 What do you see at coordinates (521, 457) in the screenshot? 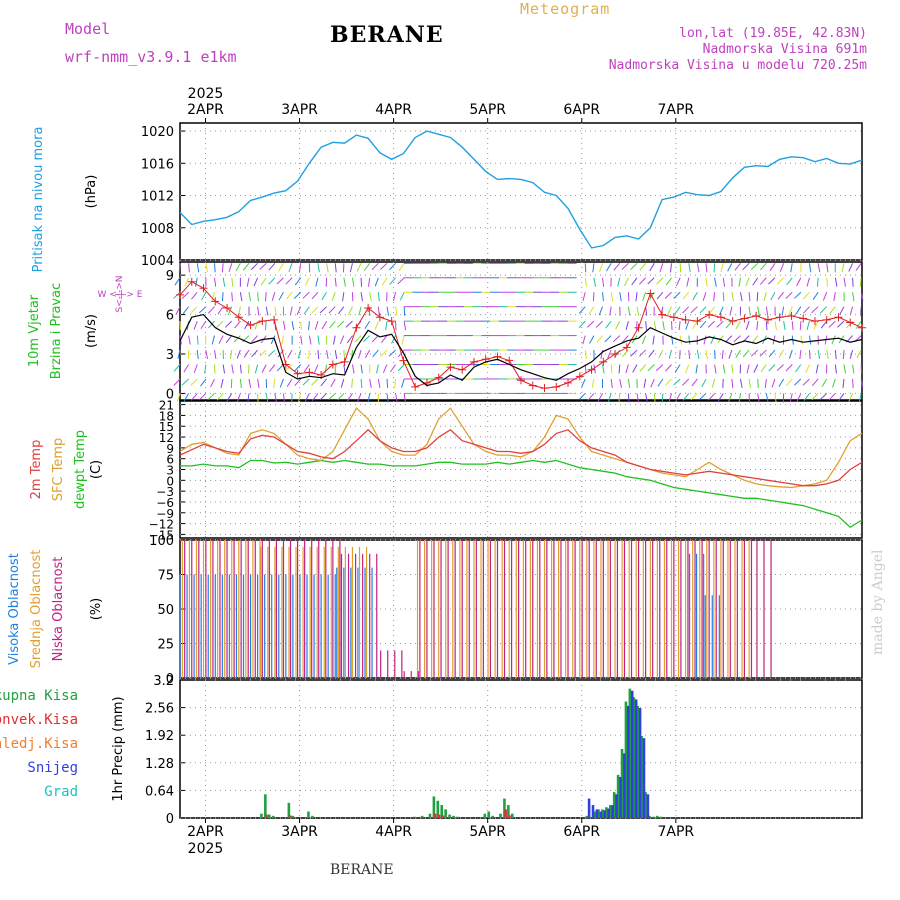
I see `temp-2m-line` at bounding box center [521, 457].